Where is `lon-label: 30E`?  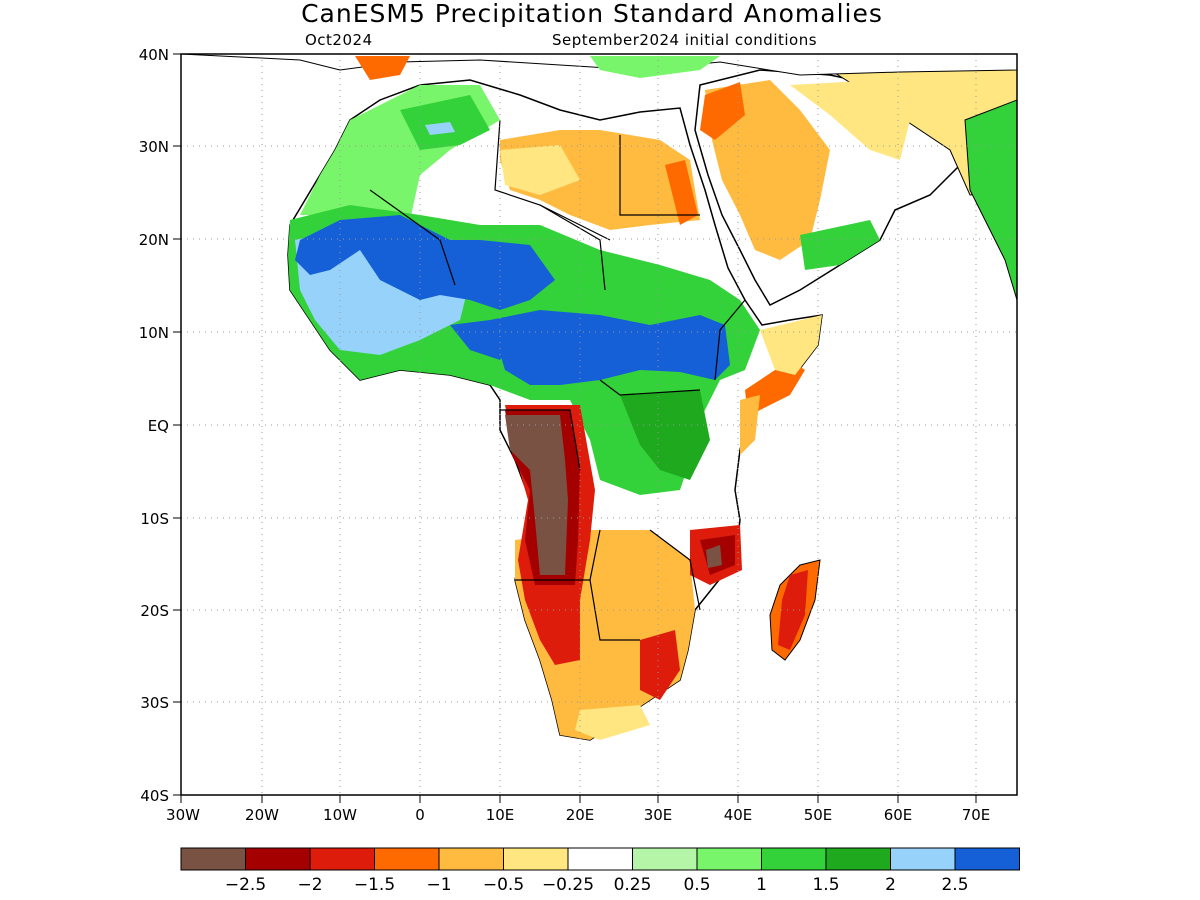 lon-label: 30E is located at coordinates (658, 815).